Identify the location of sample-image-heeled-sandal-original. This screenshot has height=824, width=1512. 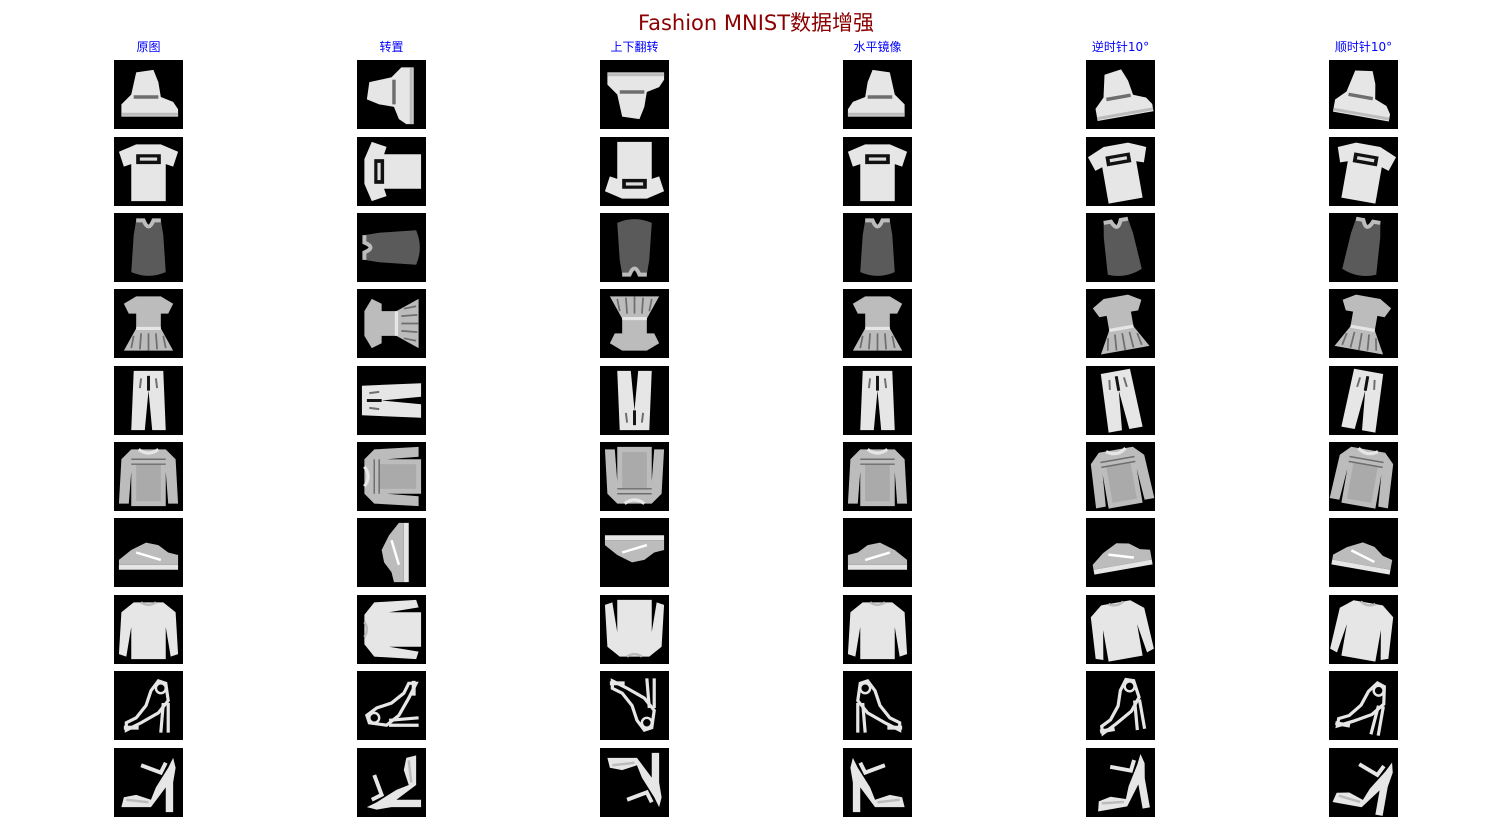
(148, 782).